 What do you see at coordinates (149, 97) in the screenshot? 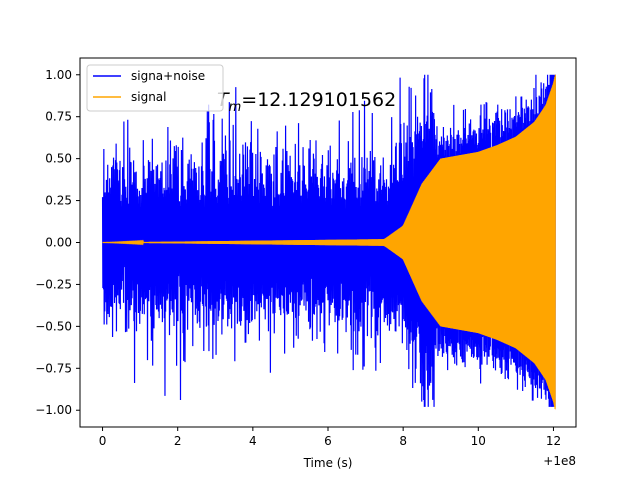
I see `legend-label-signal: signal` at bounding box center [149, 97].